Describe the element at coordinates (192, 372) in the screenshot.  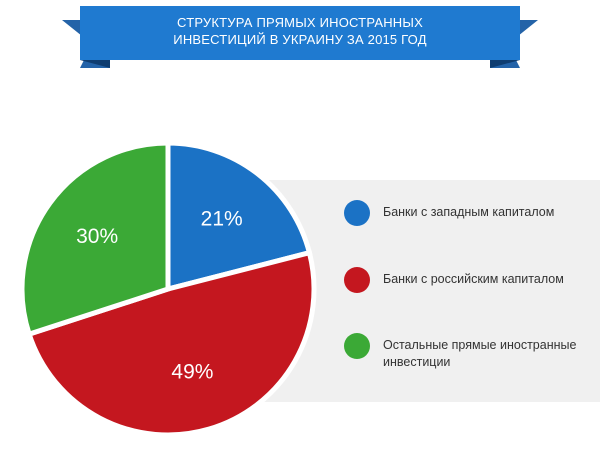
I see `slice-label: 49%` at that location.